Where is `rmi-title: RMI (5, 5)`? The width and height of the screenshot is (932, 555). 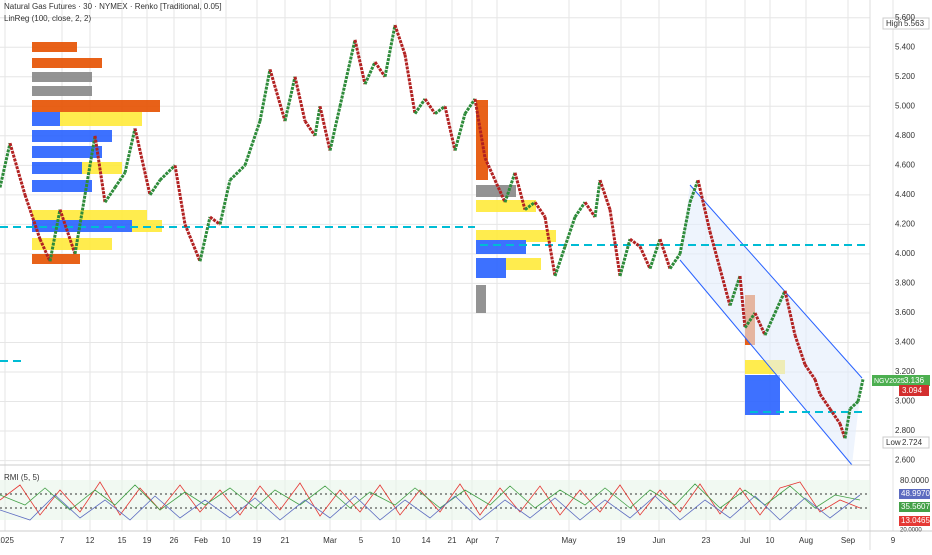 rmi-title: RMI (5, 5) is located at coordinates (22, 477).